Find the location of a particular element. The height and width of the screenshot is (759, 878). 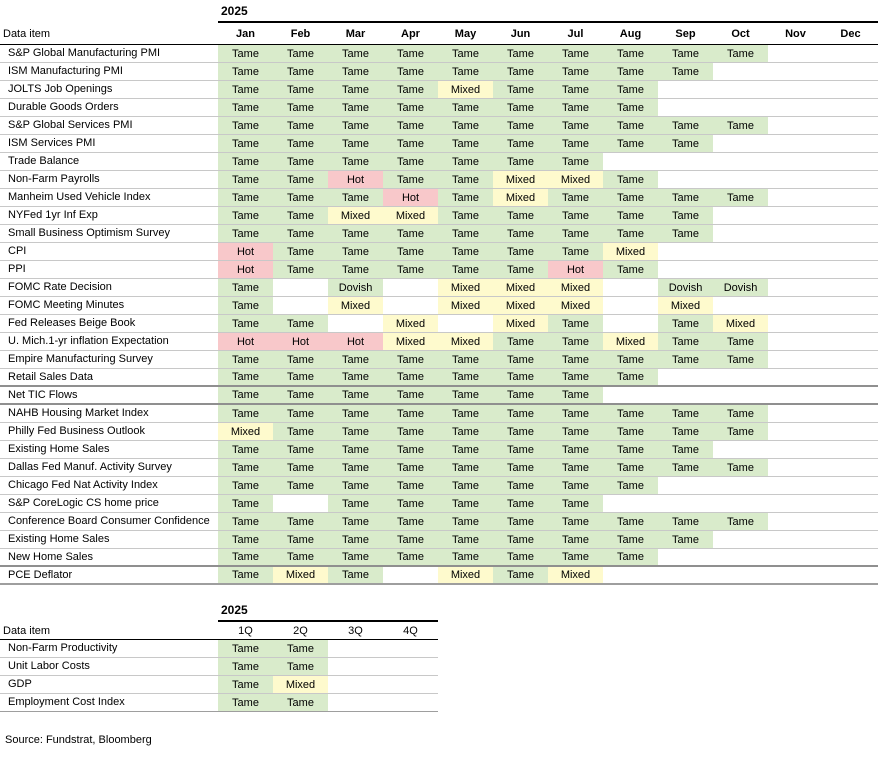

row-label: FOMC Meeting Minutes is located at coordinates (66, 305).